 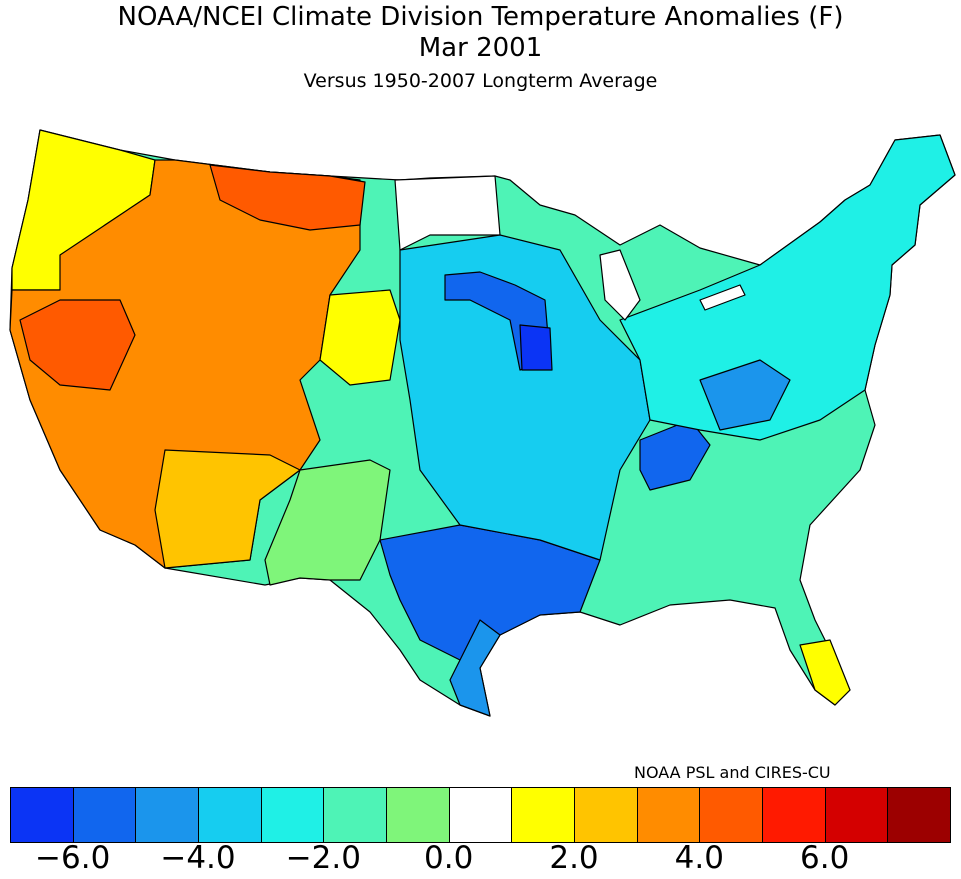 I want to click on central-plains-region, so click(x=525, y=397).